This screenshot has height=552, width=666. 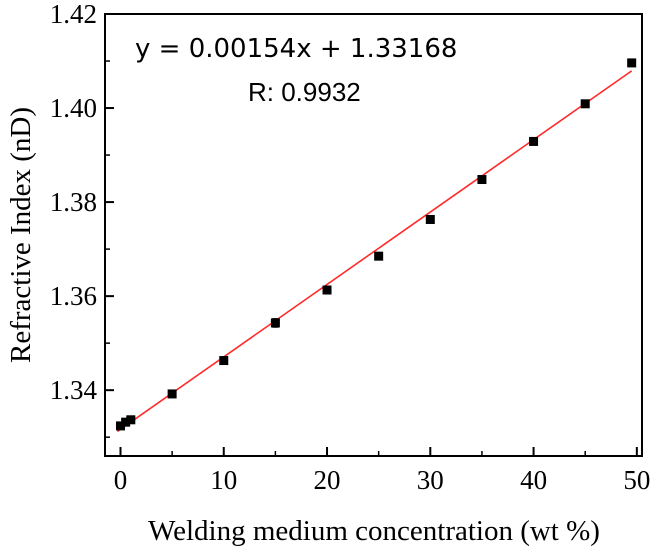 I want to click on x-axis-label: Welding medium concentration (wt %), so click(x=374, y=531).